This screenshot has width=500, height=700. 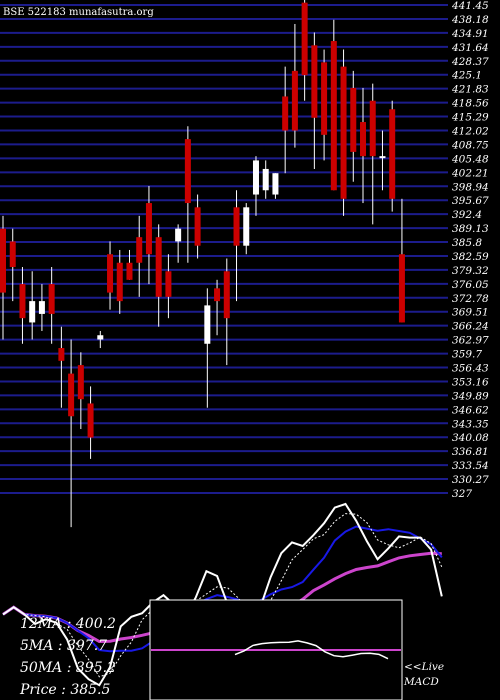 What do you see at coordinates (470, 438) in the screenshot?
I see `price-tick: 340.08` at bounding box center [470, 438].